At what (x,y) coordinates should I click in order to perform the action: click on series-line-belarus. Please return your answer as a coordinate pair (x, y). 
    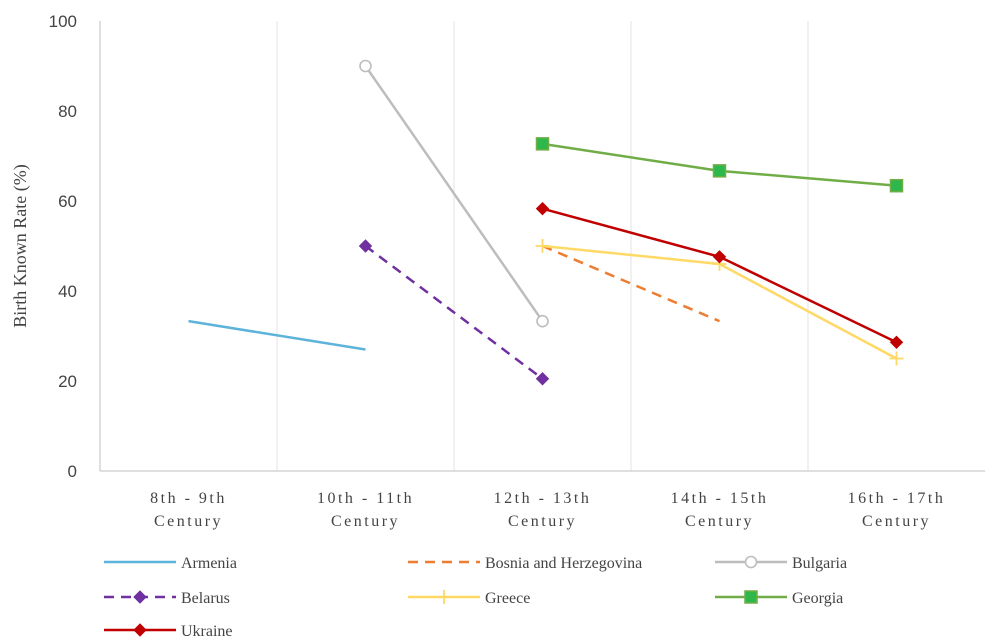
    Looking at the image, I should click on (454, 312).